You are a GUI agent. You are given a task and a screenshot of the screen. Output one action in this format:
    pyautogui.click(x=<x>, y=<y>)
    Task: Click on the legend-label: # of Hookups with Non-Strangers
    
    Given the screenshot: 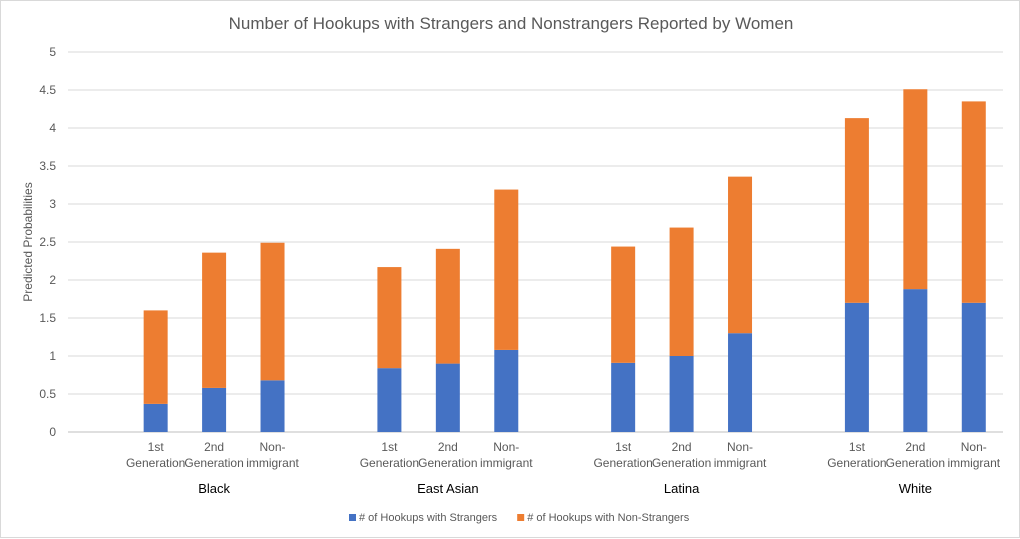 What is the action you would take?
    pyautogui.click(x=608, y=518)
    